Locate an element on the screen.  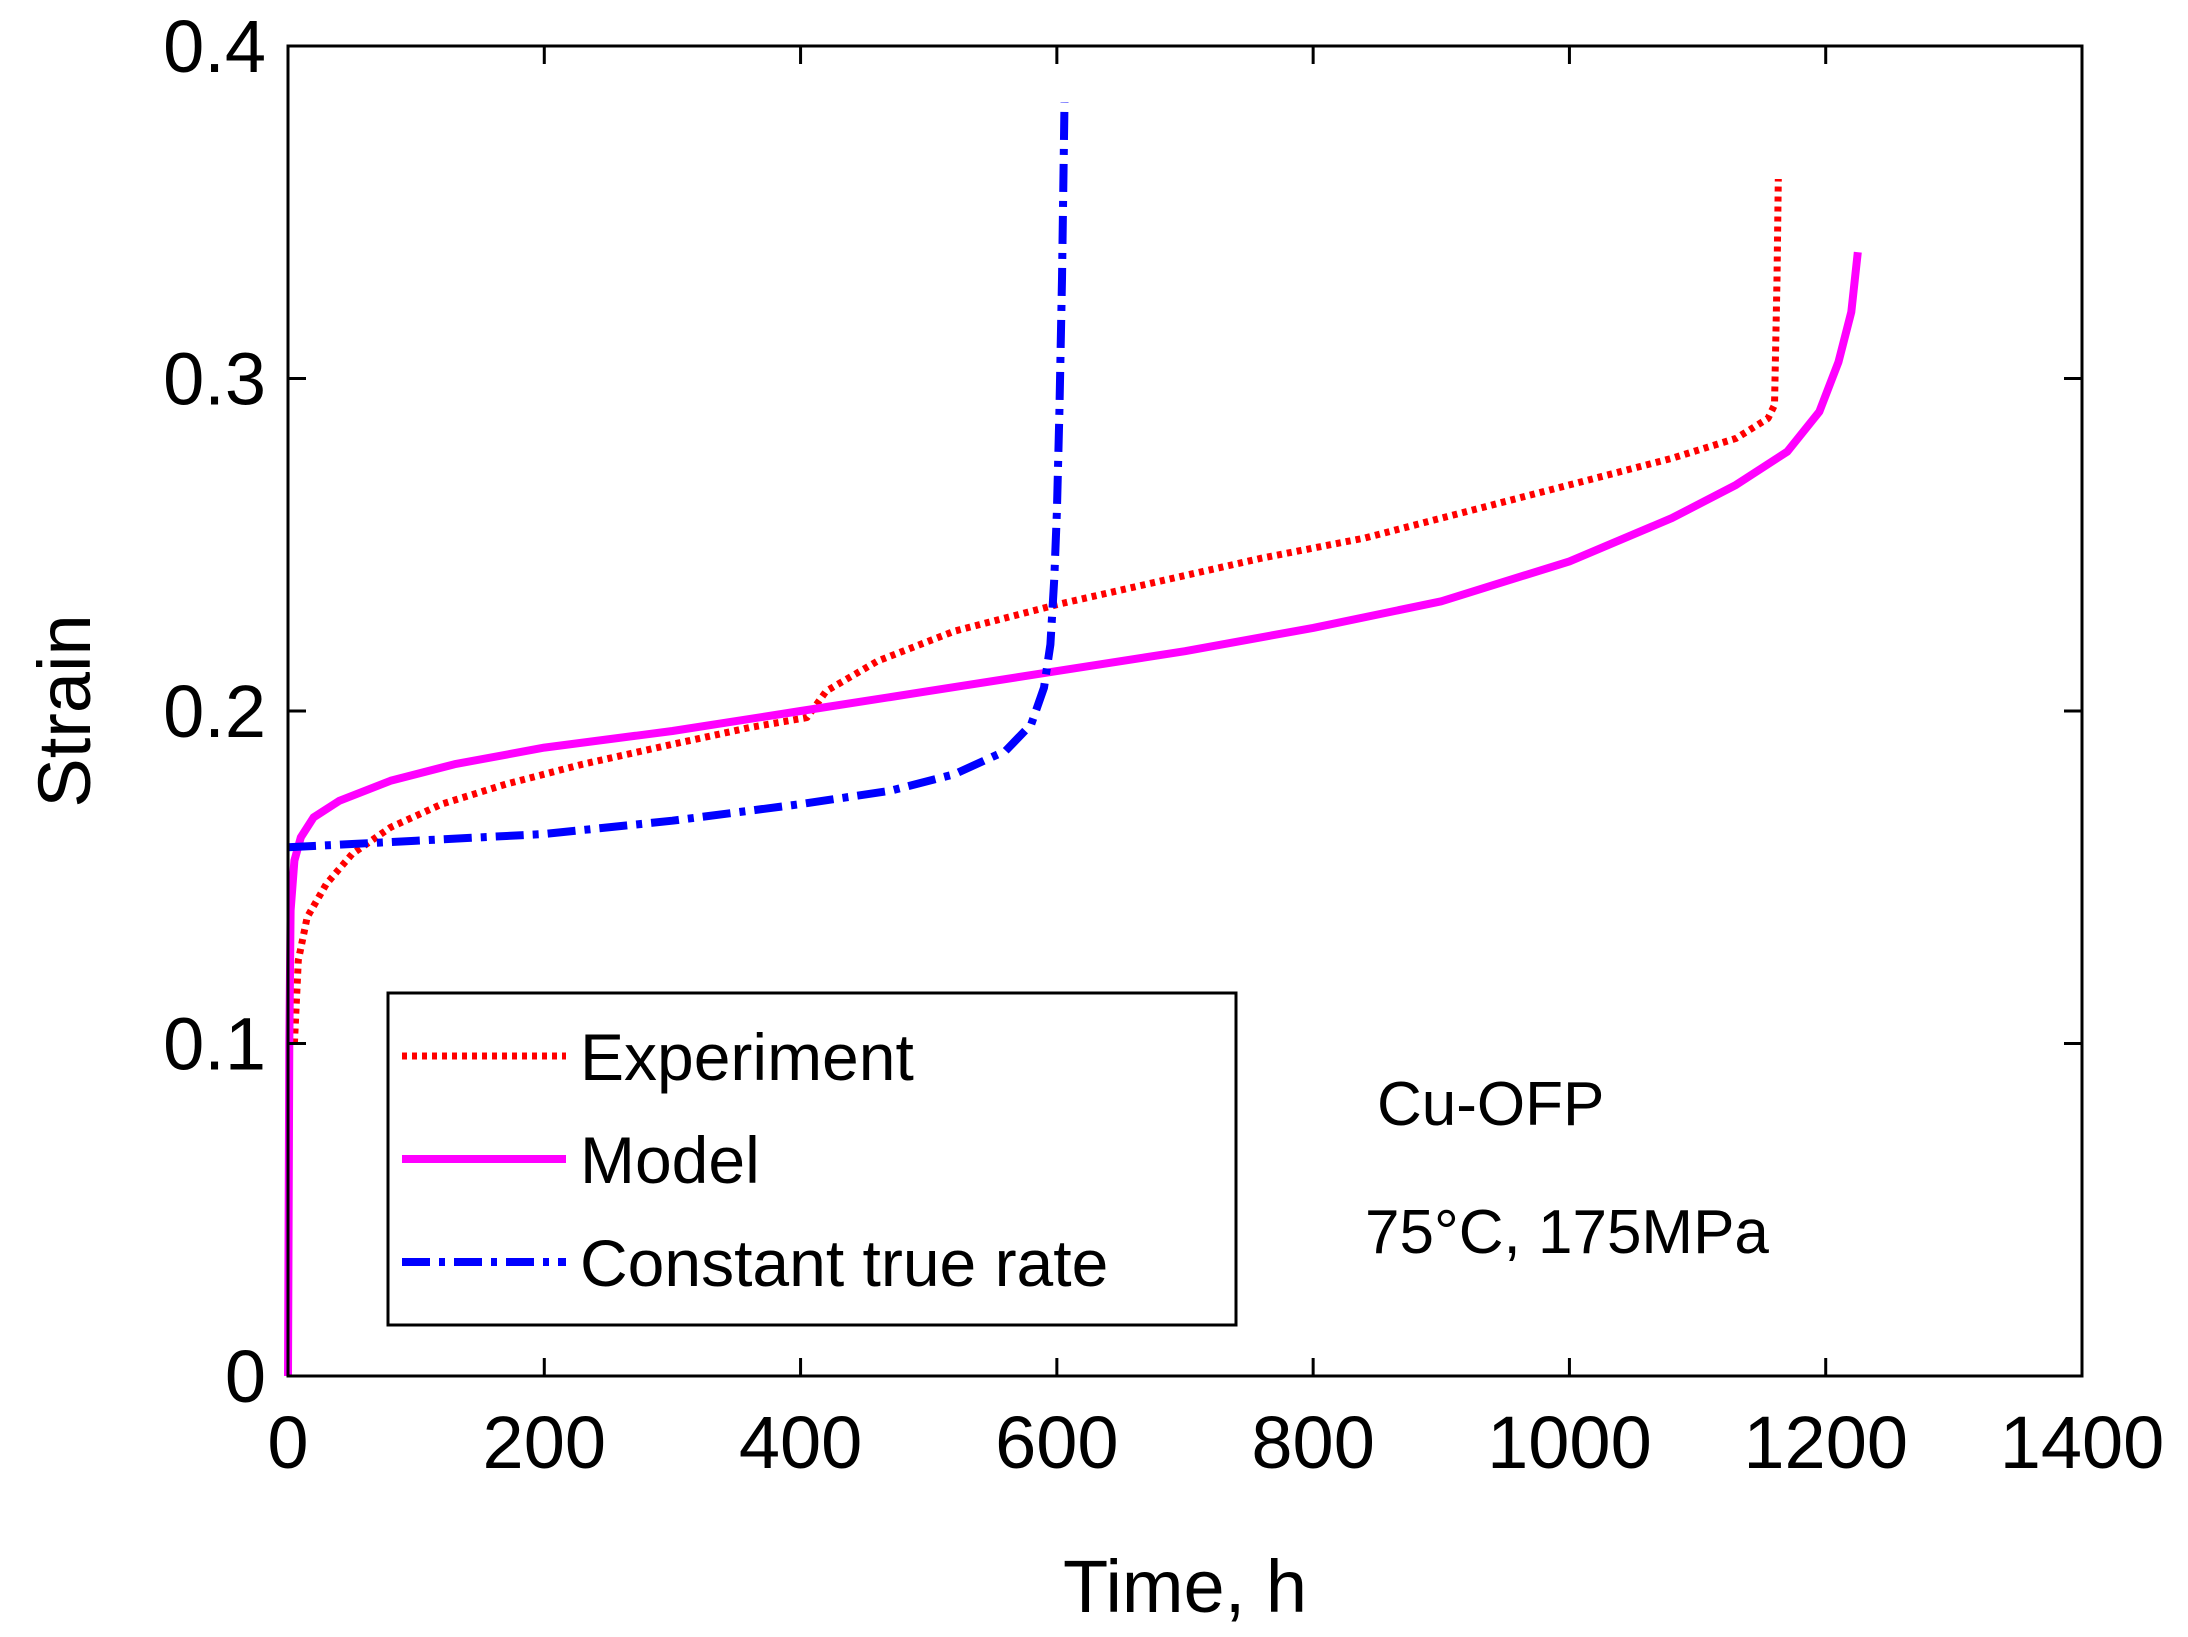
x-tick-label: 0 is located at coordinates (287, 1442).